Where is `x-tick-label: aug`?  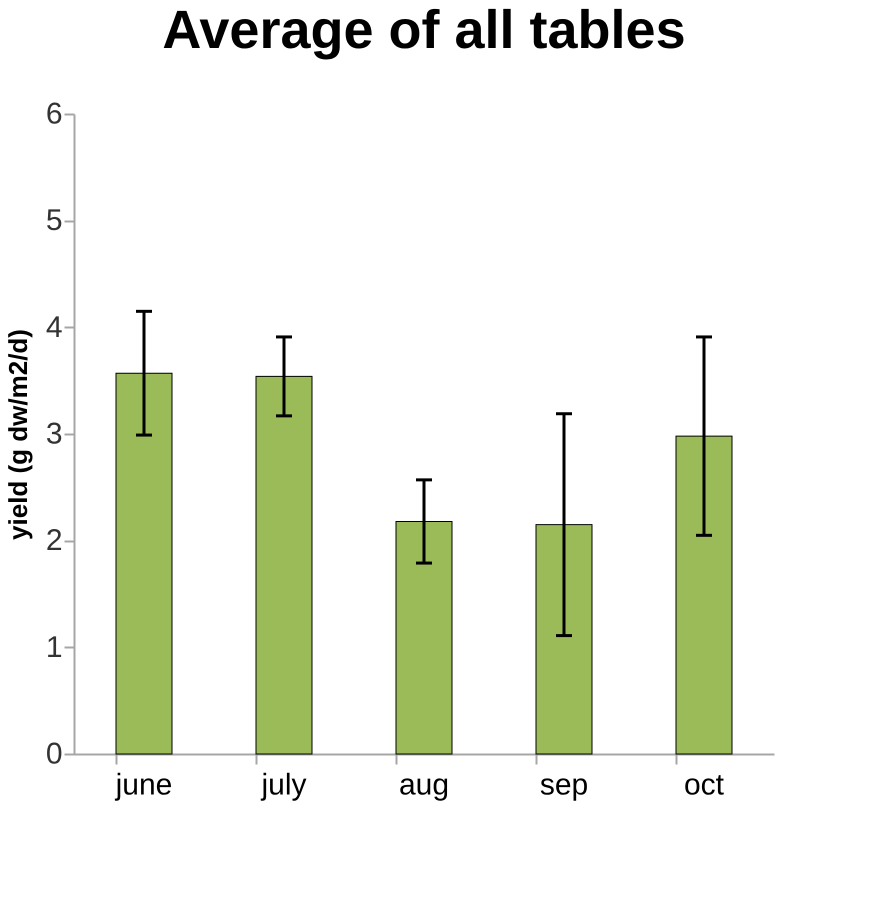 x-tick-label: aug is located at coordinates (424, 785).